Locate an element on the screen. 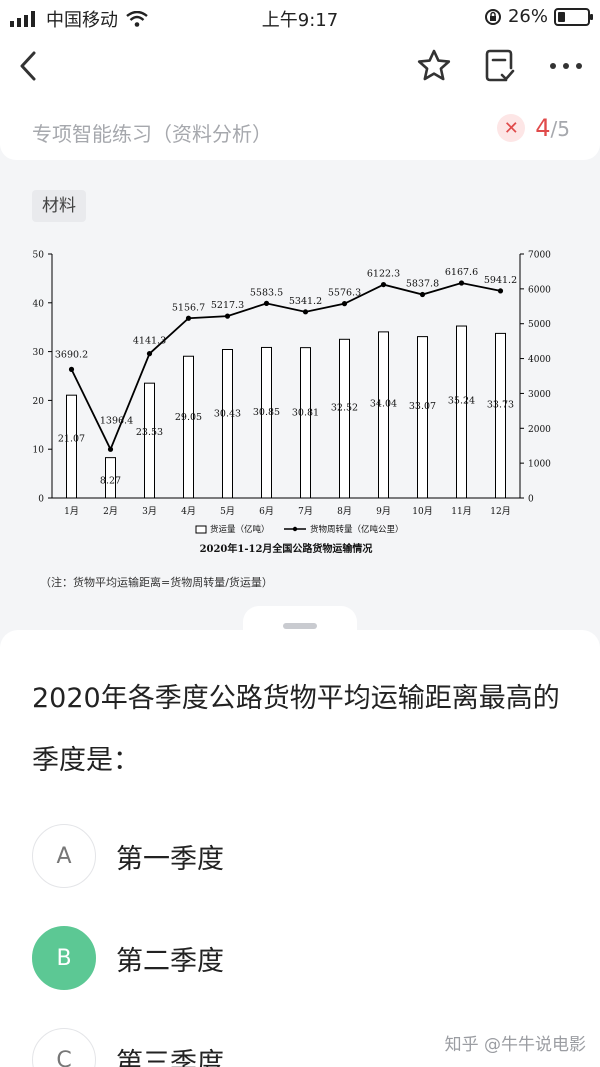  x-tick-label: 7月 is located at coordinates (305, 511).